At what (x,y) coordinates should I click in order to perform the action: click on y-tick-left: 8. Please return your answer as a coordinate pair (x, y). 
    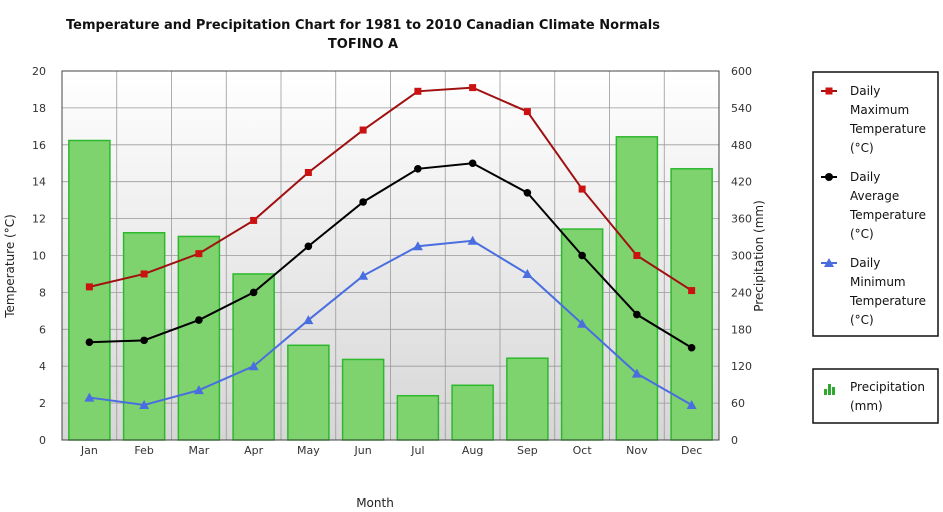
    Looking at the image, I should click on (42, 292).